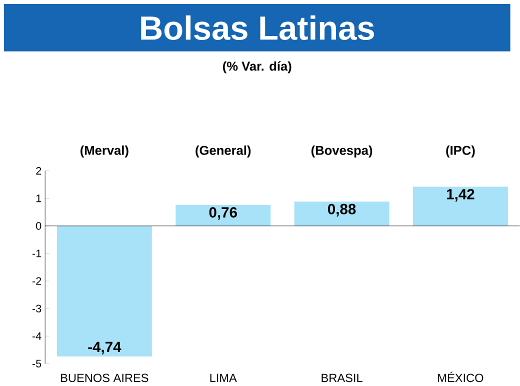 This screenshot has width=520, height=386. What do you see at coordinates (37, 281) in the screenshot?
I see `y-tick-label: -2` at bounding box center [37, 281].